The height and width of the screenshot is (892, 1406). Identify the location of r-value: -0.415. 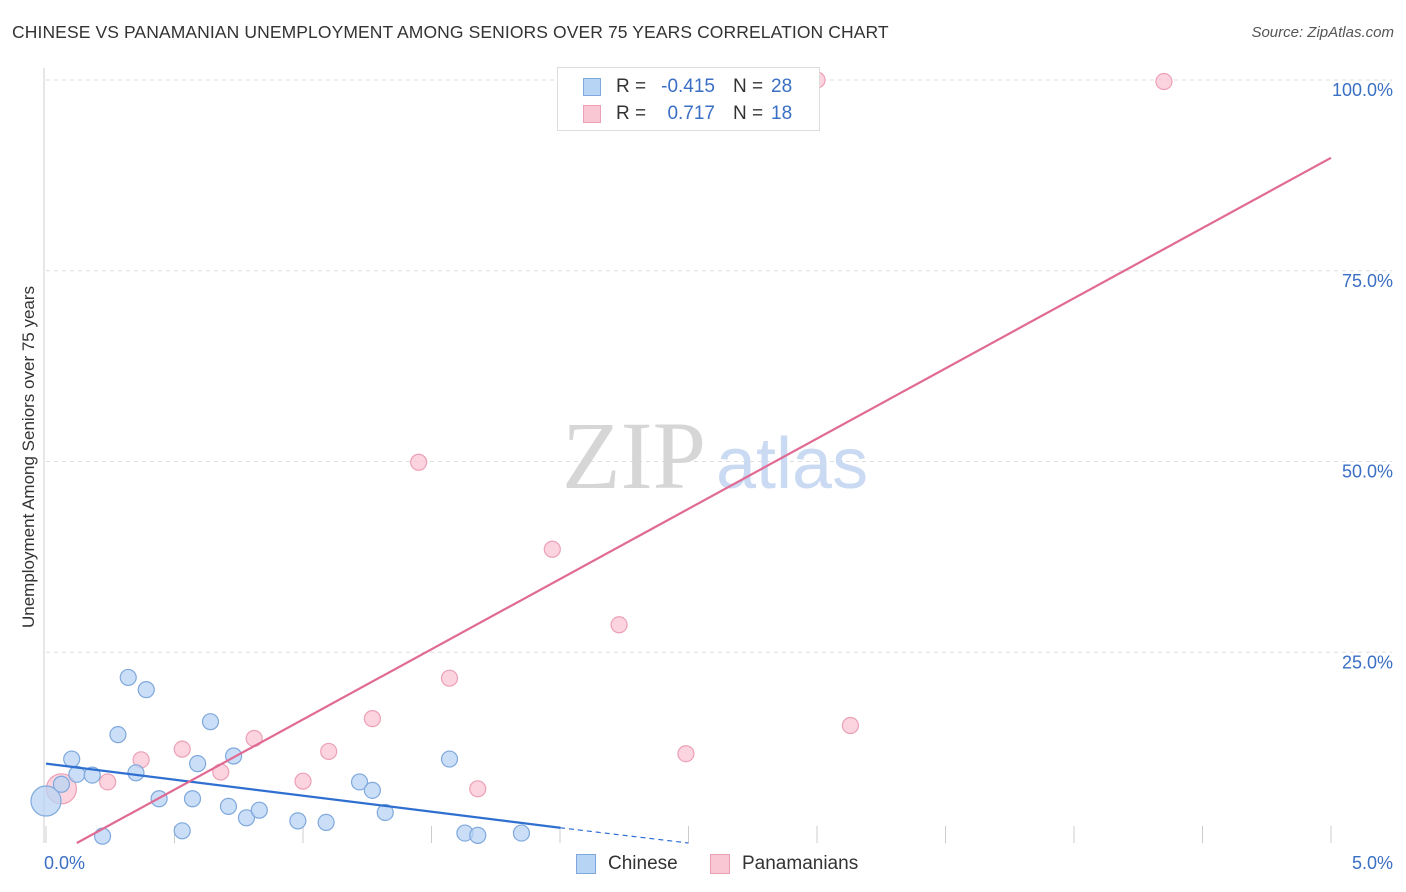
(688, 86).